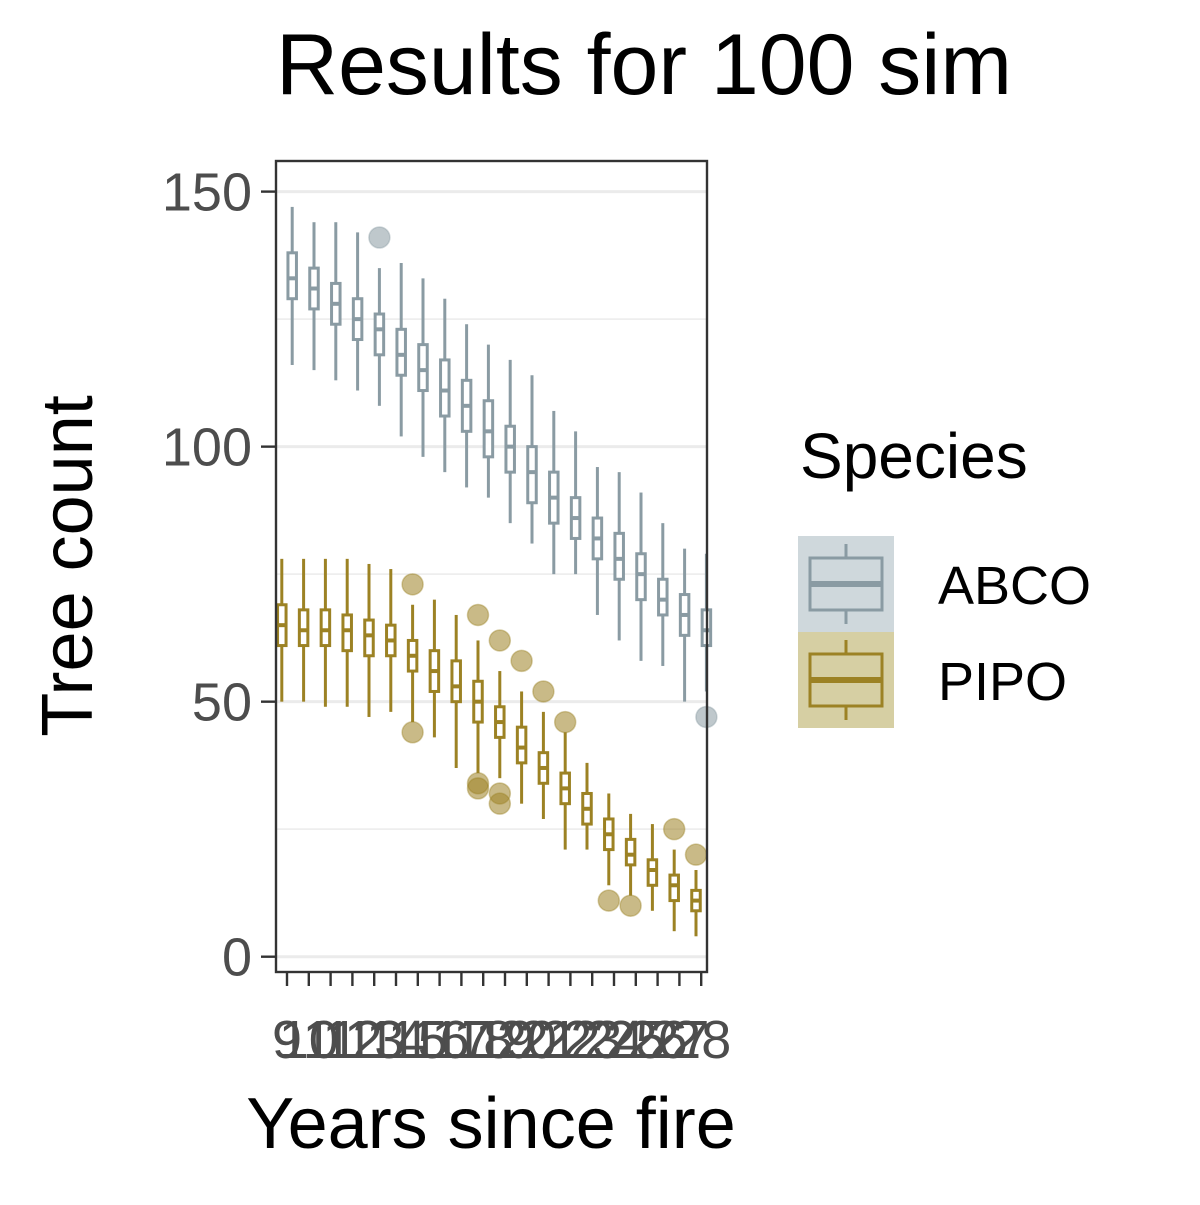 This screenshot has width=1200, height=1205. I want to click on x-tick-label: 10, so click(309, 1040).